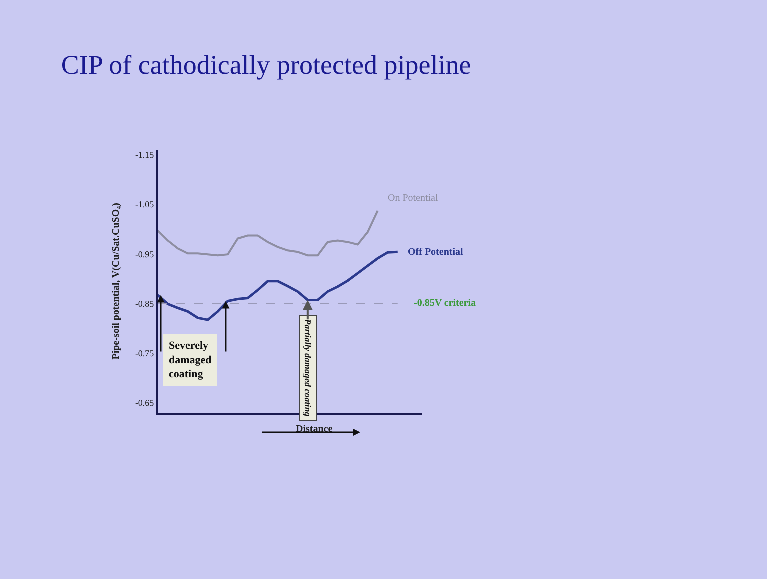 The width and height of the screenshot is (767, 579). I want to click on y-tick-label: -1.15, so click(145, 155).